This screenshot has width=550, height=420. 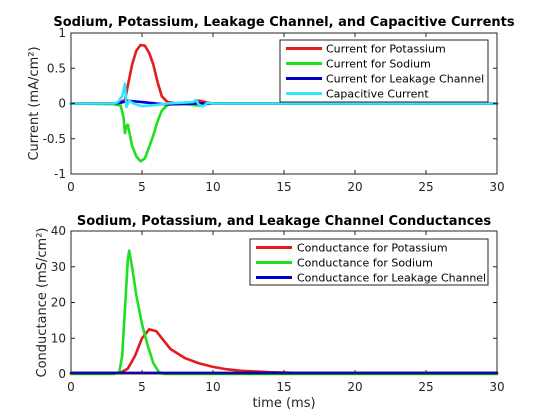 I want to click on series-line-capacitive-current, so click(x=284, y=95).